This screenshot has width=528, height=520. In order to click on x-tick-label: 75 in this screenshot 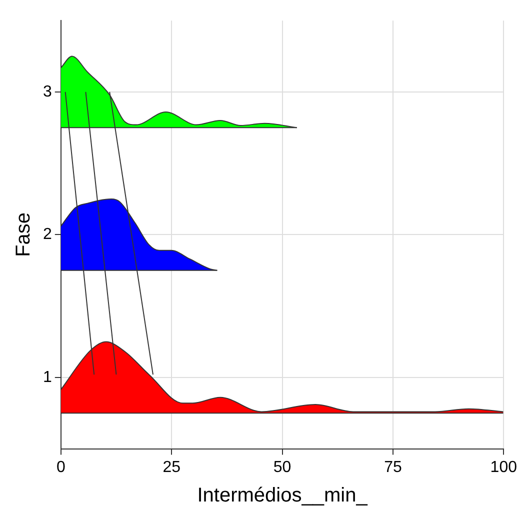, I will do `click(393, 467)`.